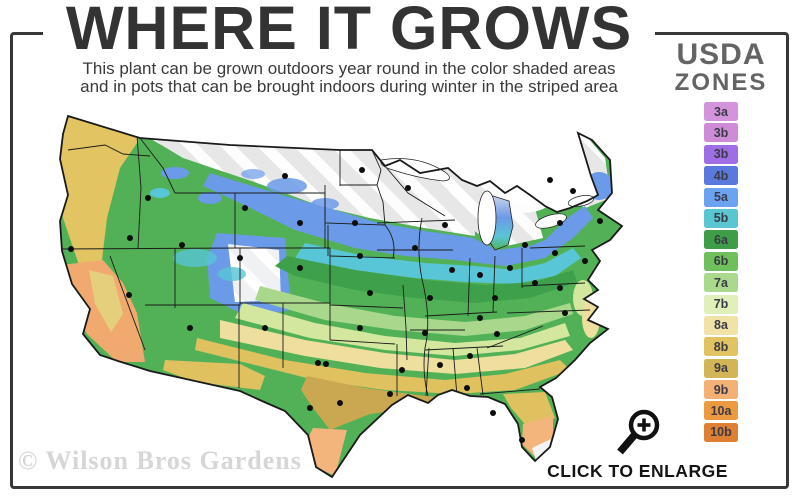 Image resolution: width=800 pixels, height=500 pixels. Describe the element at coordinates (487, 218) in the screenshot. I see `lake-michigan` at that location.